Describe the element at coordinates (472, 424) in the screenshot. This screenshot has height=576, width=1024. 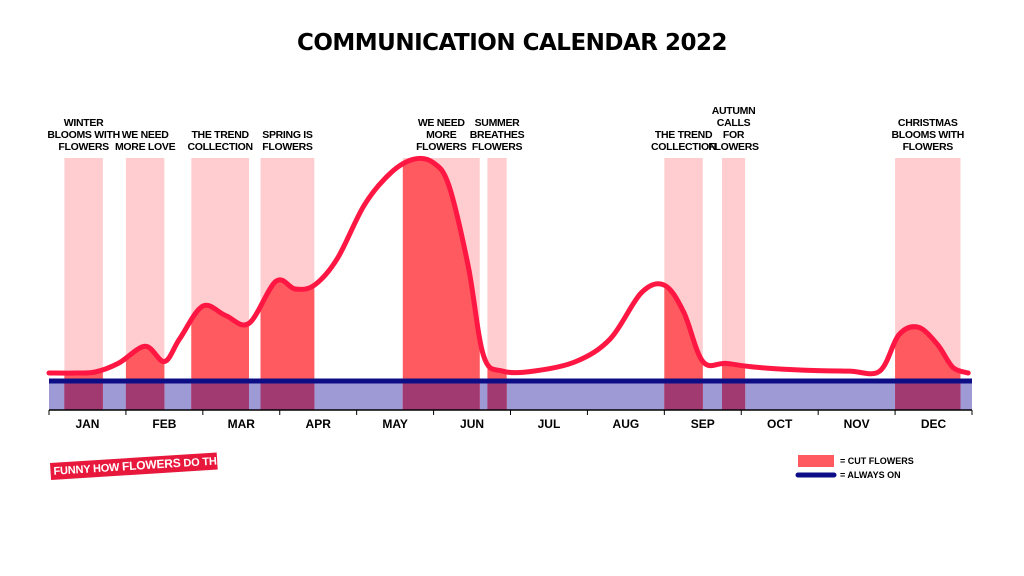
I see `x-tick-label-jun: JUN` at that location.